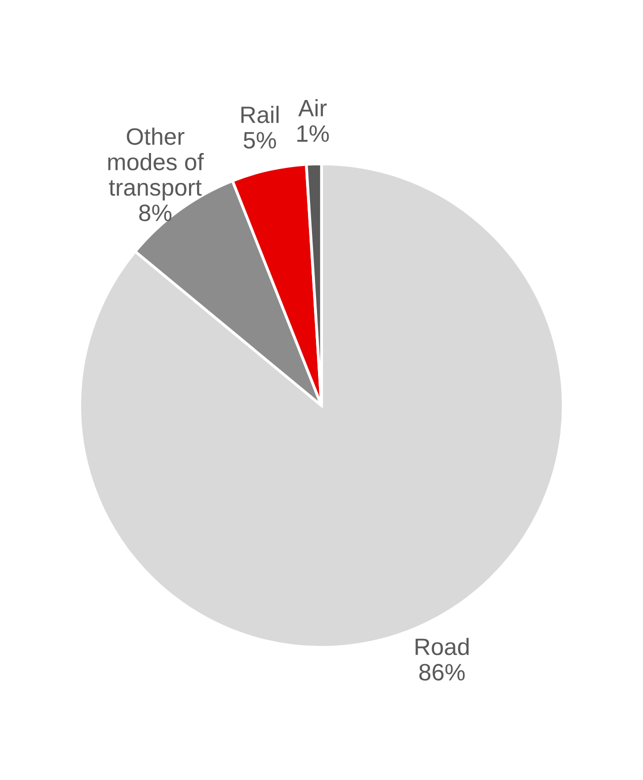 This screenshot has height=780, width=643. I want to click on slice-label: Road, so click(442, 647).